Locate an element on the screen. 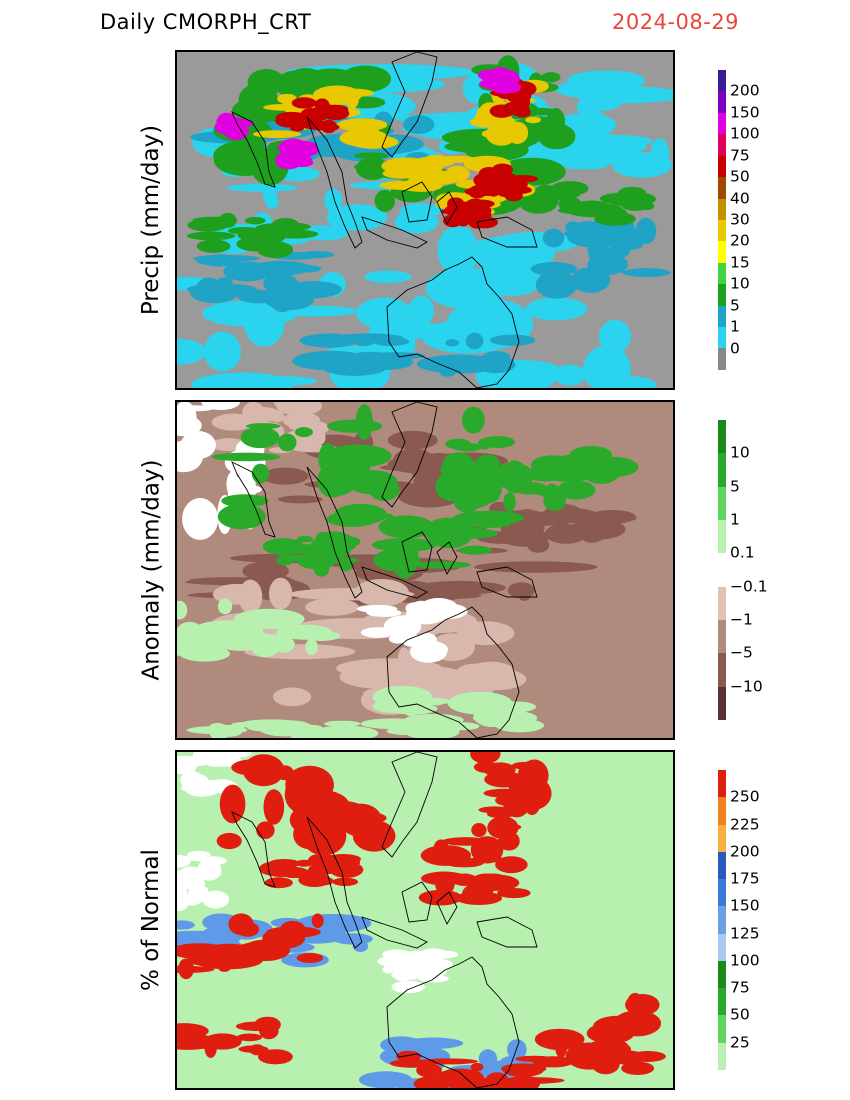  coastline is located at coordinates (384, 920).